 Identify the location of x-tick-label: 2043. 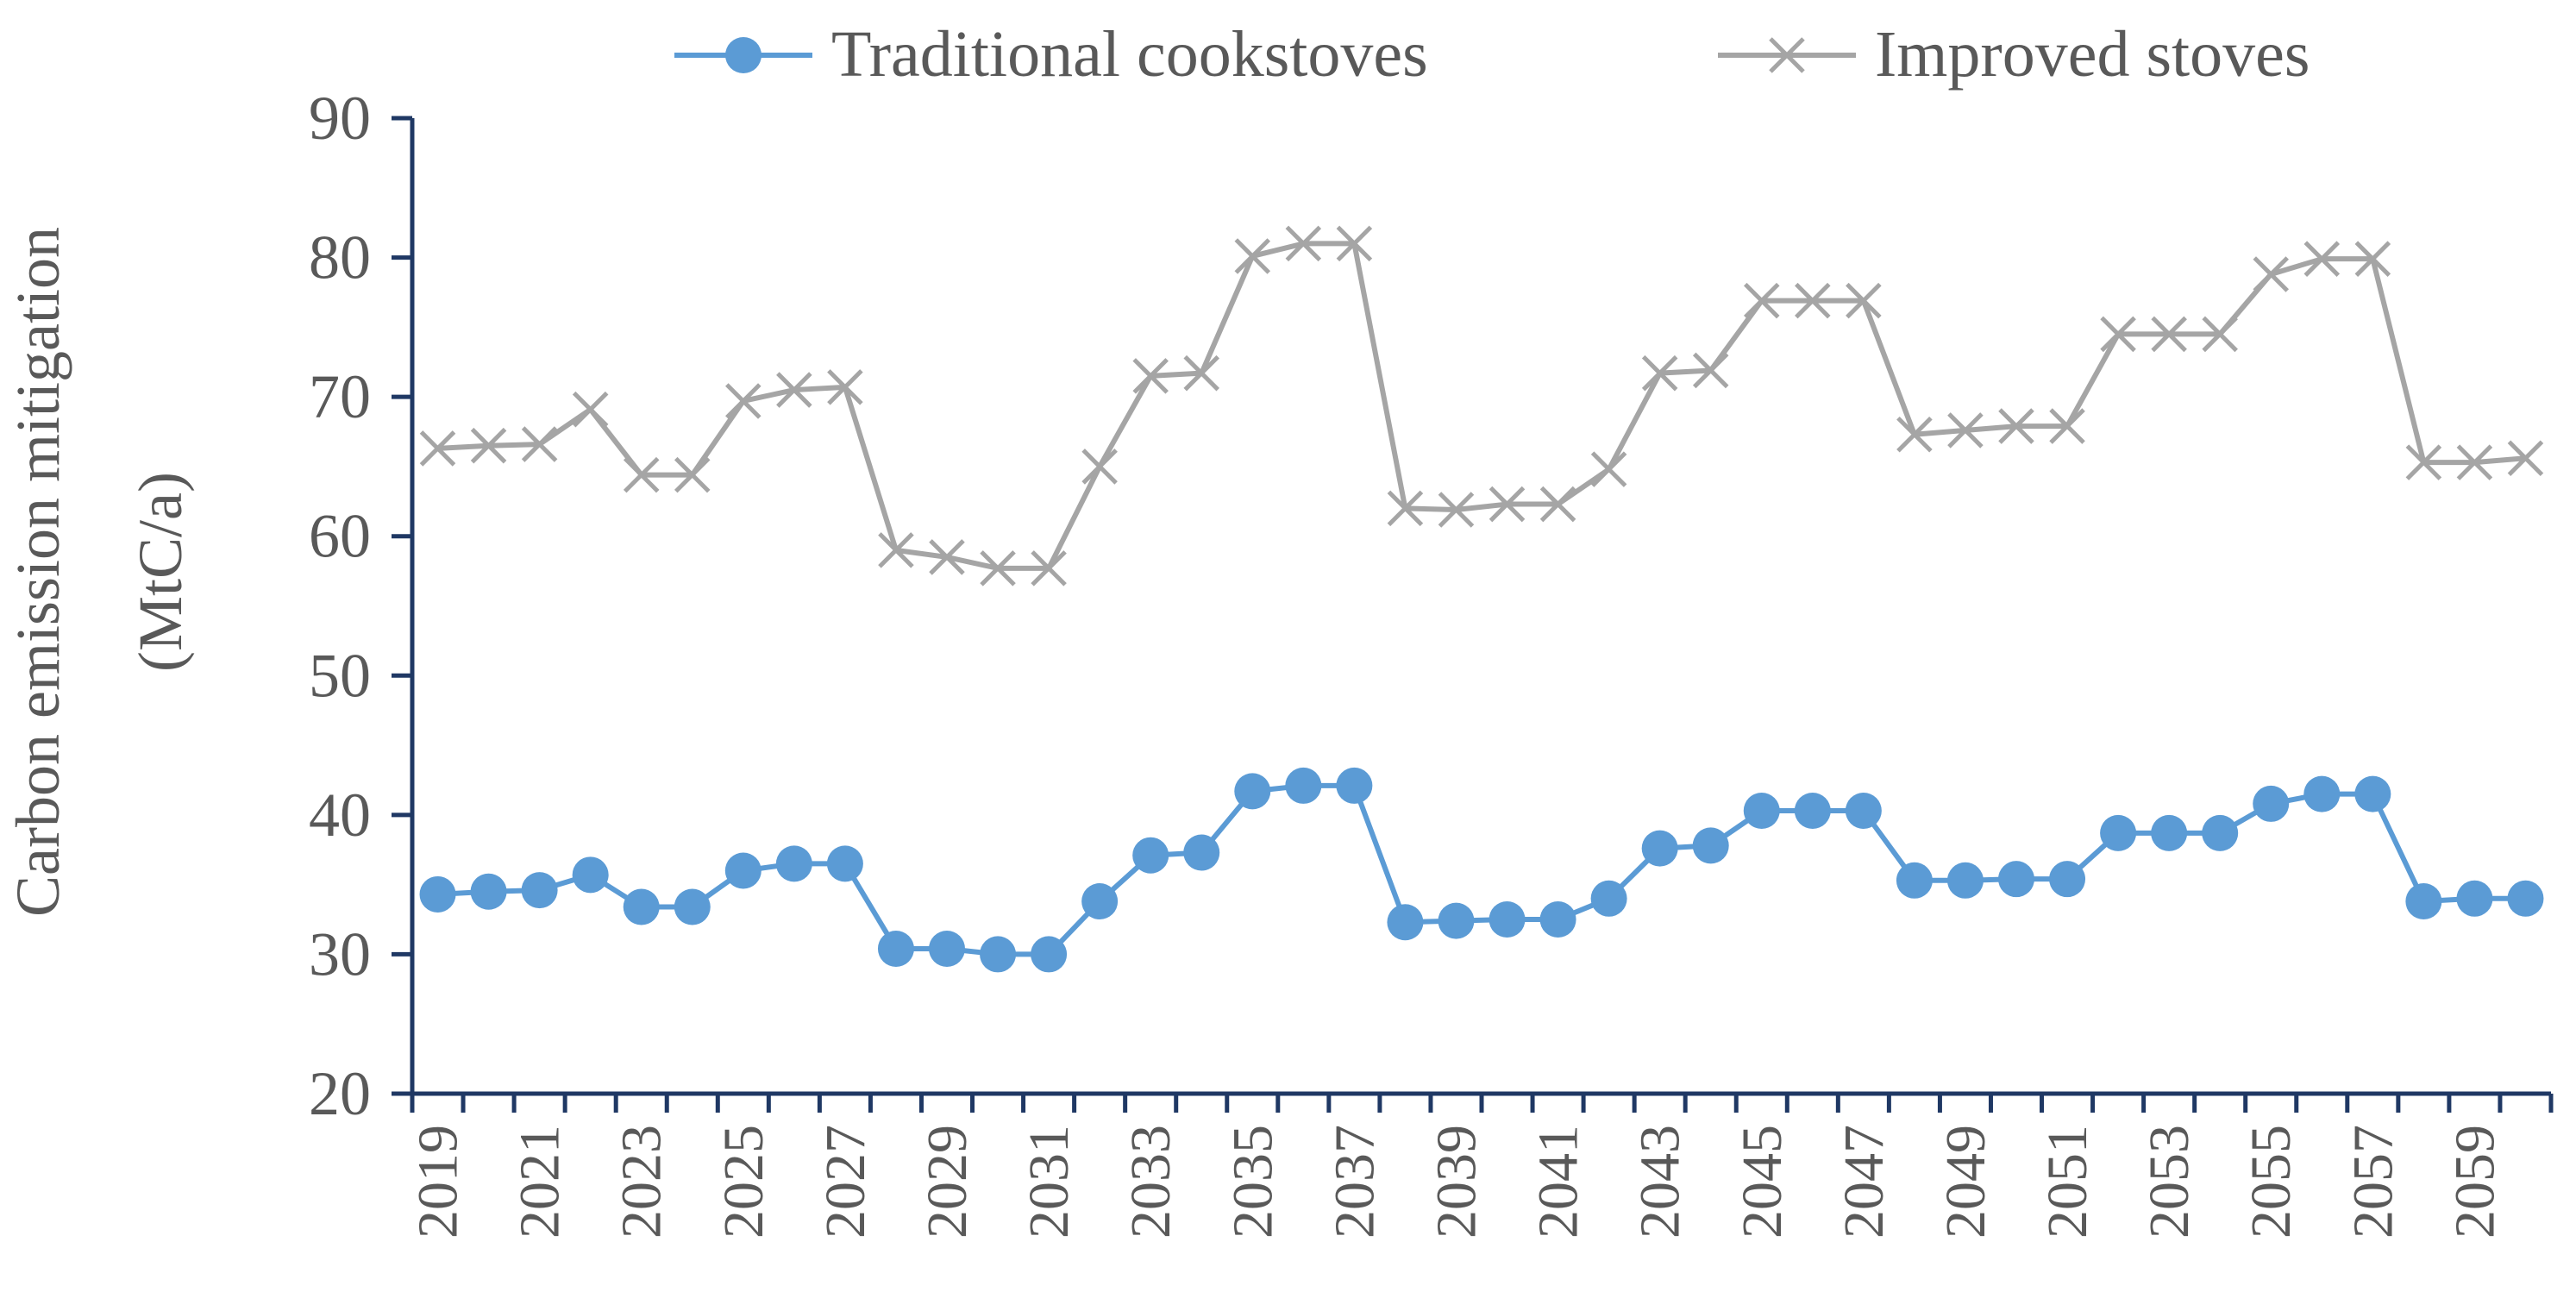
(1660, 1182).